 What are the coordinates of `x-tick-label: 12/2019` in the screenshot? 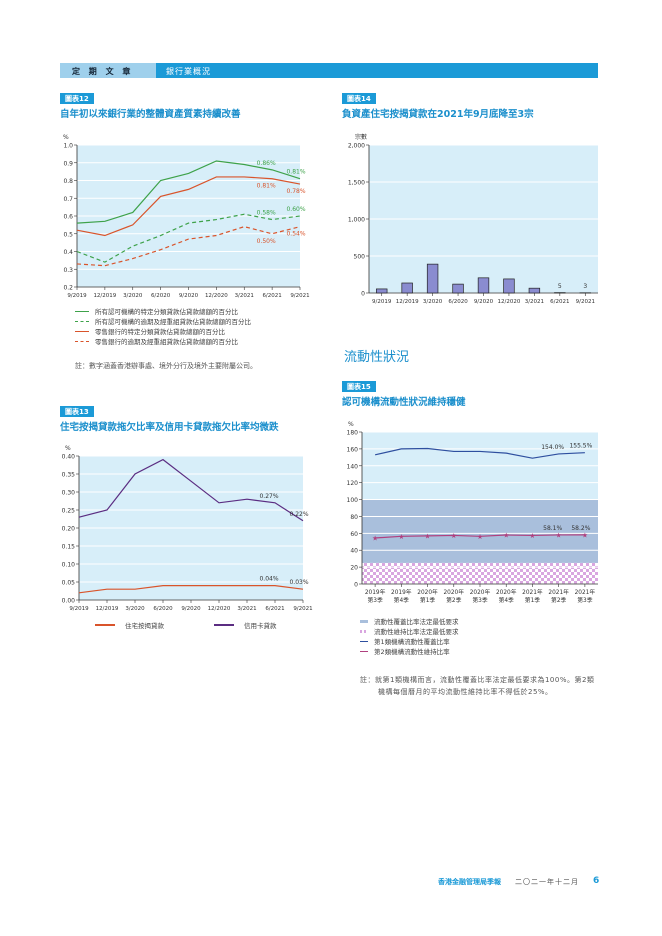 It's located at (407, 302).